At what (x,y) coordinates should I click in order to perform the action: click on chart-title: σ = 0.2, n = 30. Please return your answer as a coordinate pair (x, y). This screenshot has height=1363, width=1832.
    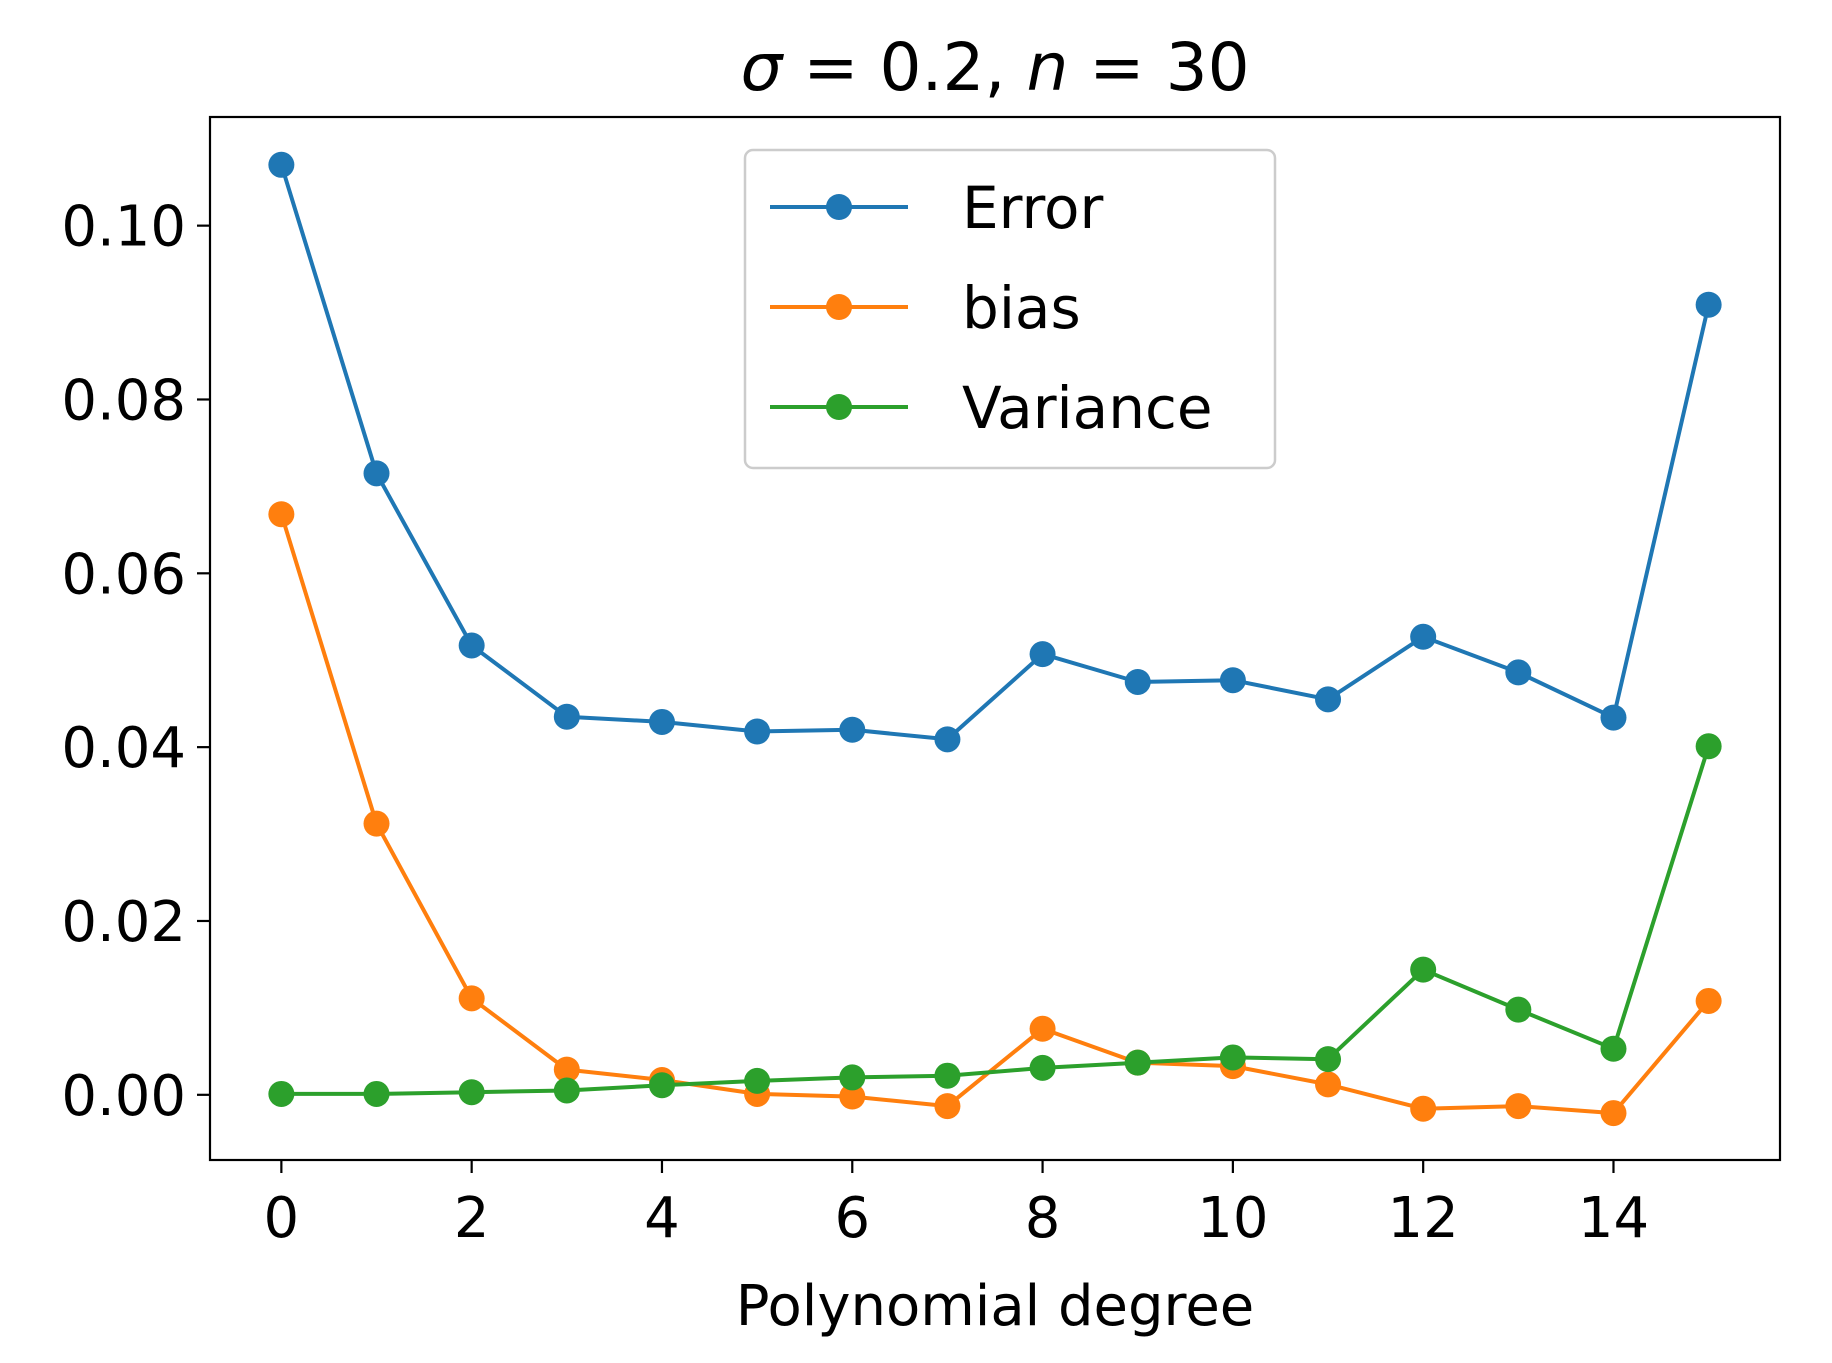
    Looking at the image, I should click on (994, 67).